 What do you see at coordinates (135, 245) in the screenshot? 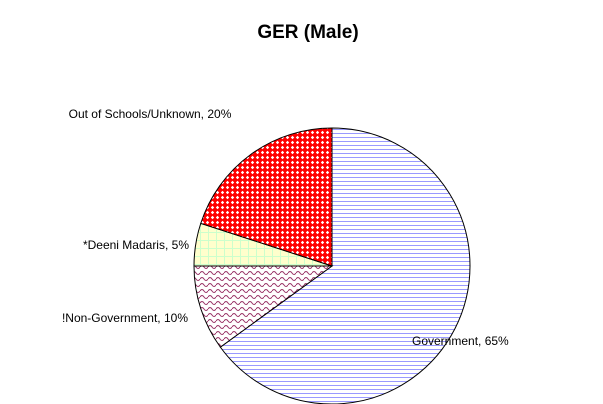
I see `data-label: *Deeni Madaris, 5%` at bounding box center [135, 245].